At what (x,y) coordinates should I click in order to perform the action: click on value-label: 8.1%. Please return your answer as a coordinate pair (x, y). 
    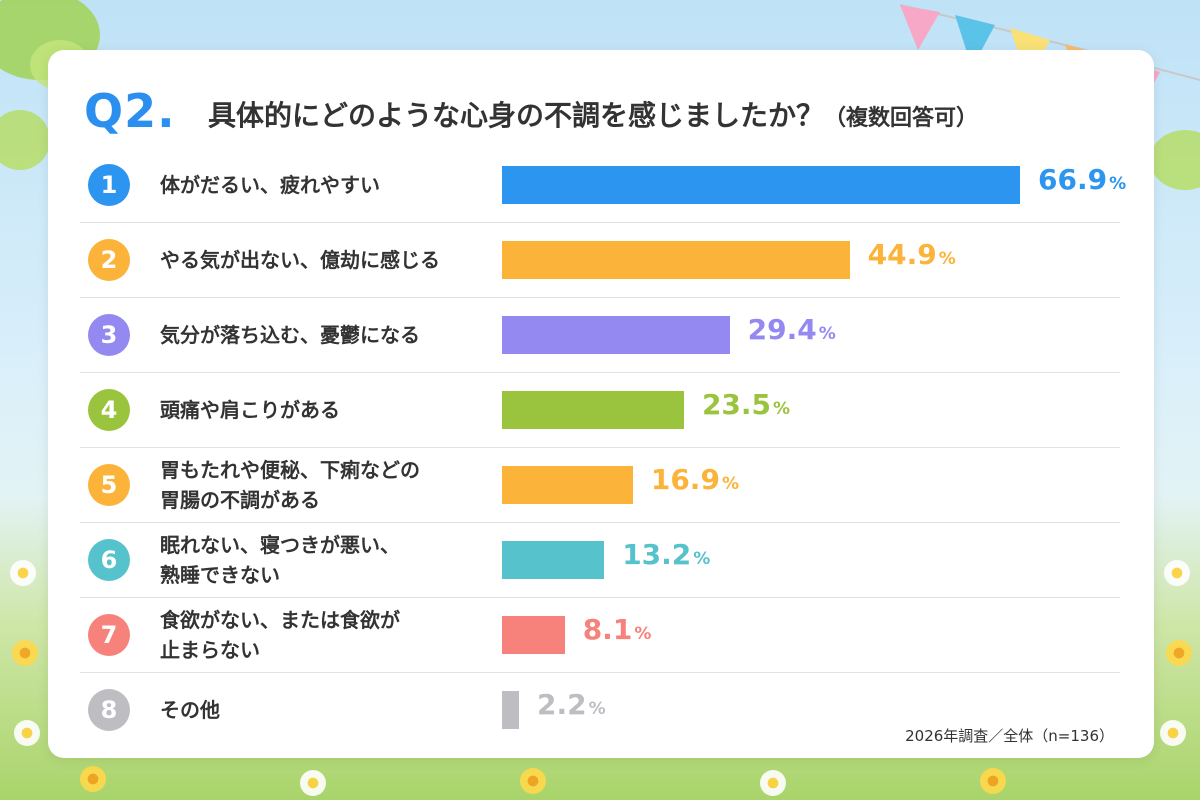
    Looking at the image, I should click on (617, 629).